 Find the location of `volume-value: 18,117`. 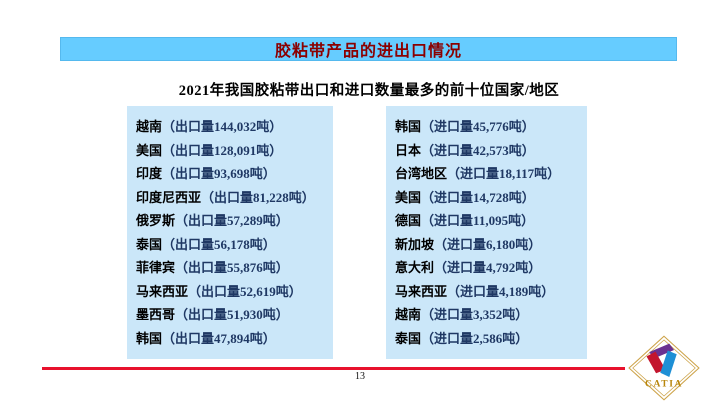

volume-value: 18,117 is located at coordinates (517, 174).